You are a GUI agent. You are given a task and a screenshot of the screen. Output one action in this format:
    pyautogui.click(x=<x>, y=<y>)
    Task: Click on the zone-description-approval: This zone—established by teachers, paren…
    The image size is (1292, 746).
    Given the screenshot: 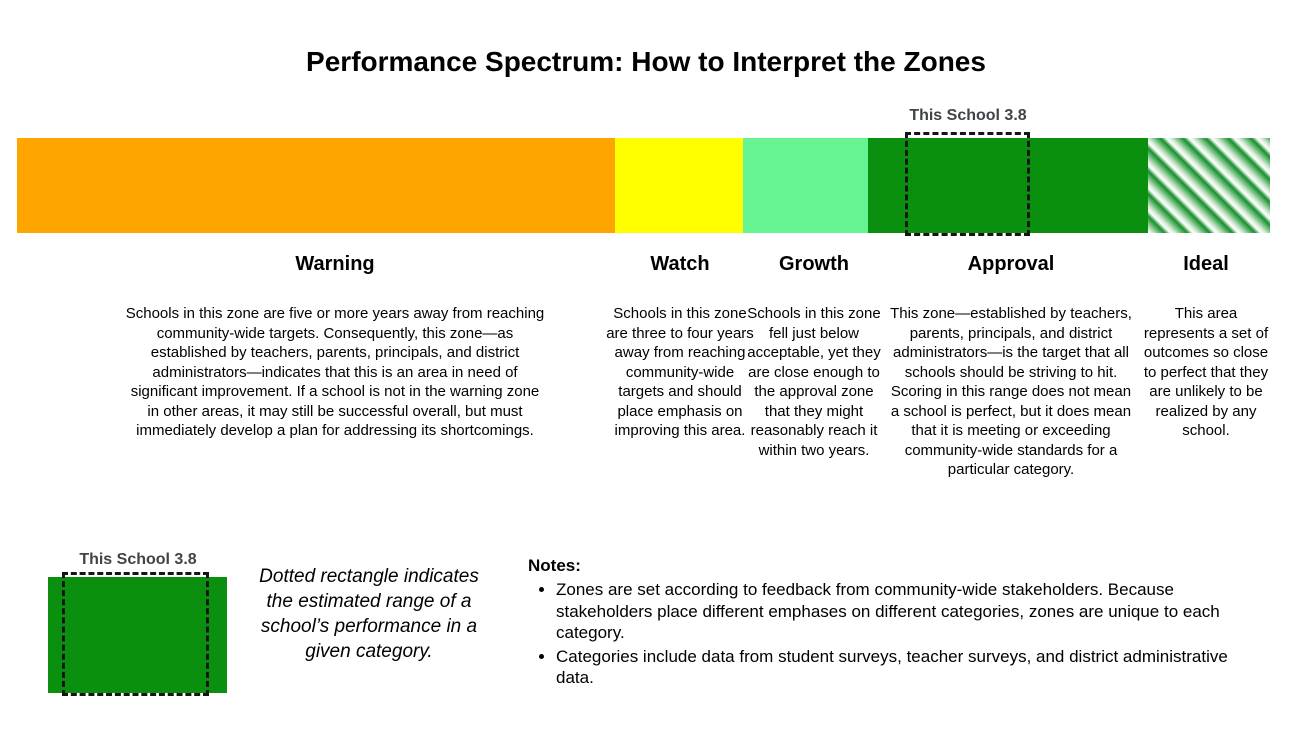 What is the action you would take?
    pyautogui.click(x=1011, y=391)
    